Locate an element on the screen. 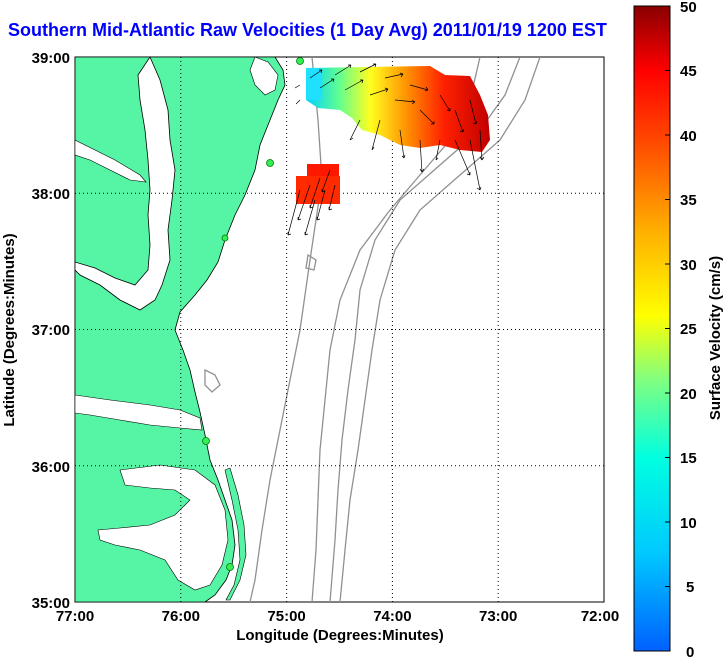  colorbar-tick: 30 is located at coordinates (688, 265).